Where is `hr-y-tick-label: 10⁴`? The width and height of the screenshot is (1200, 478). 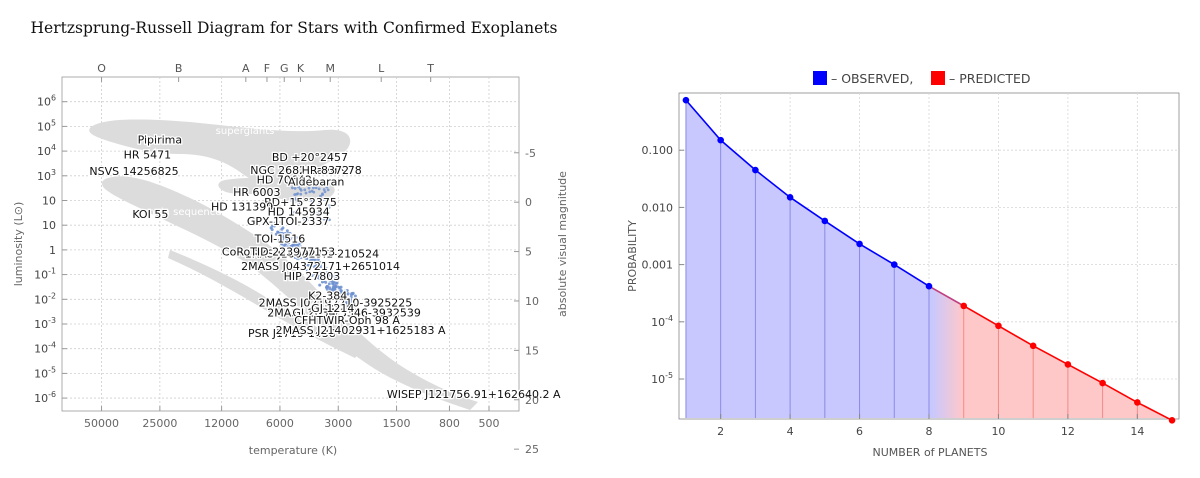 hr-y-tick-label: 10⁴ is located at coordinates (46, 150).